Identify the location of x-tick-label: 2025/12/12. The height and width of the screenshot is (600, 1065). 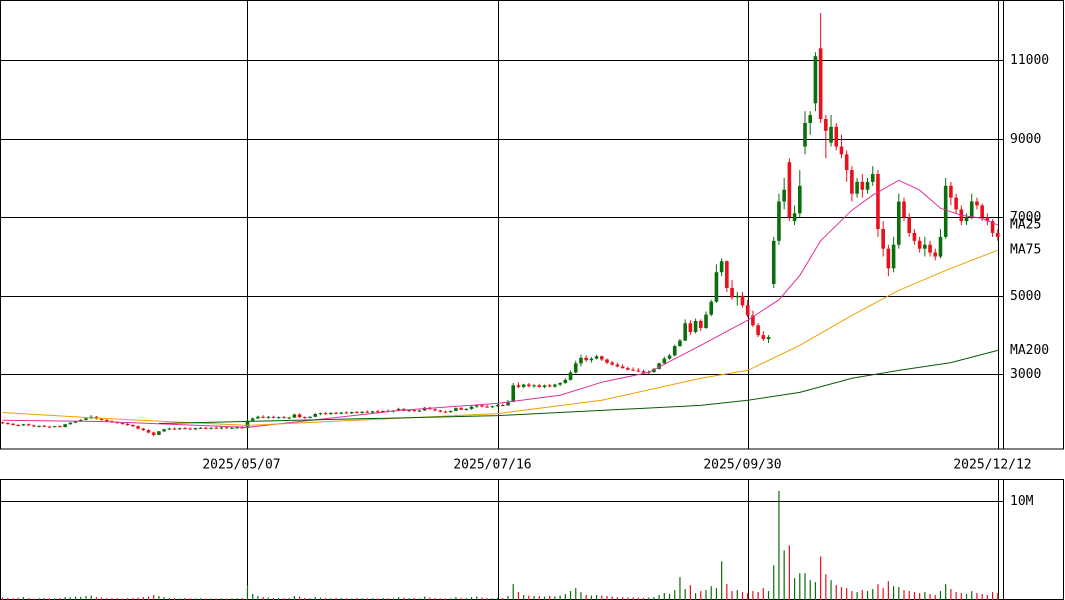
(992, 465).